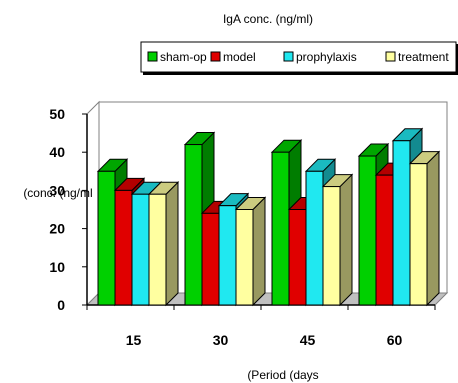 The width and height of the screenshot is (458, 383). I want to click on x-axis-ticks: 15 30 45 60, so click(261, 326).